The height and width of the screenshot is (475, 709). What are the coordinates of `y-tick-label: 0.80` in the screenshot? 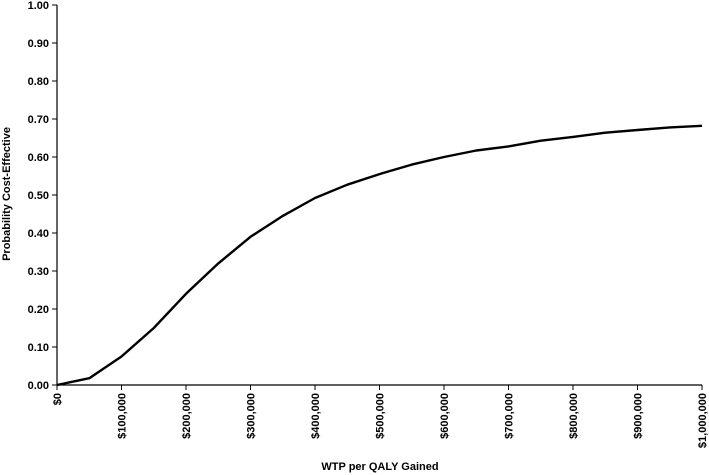 It's located at (38, 82).